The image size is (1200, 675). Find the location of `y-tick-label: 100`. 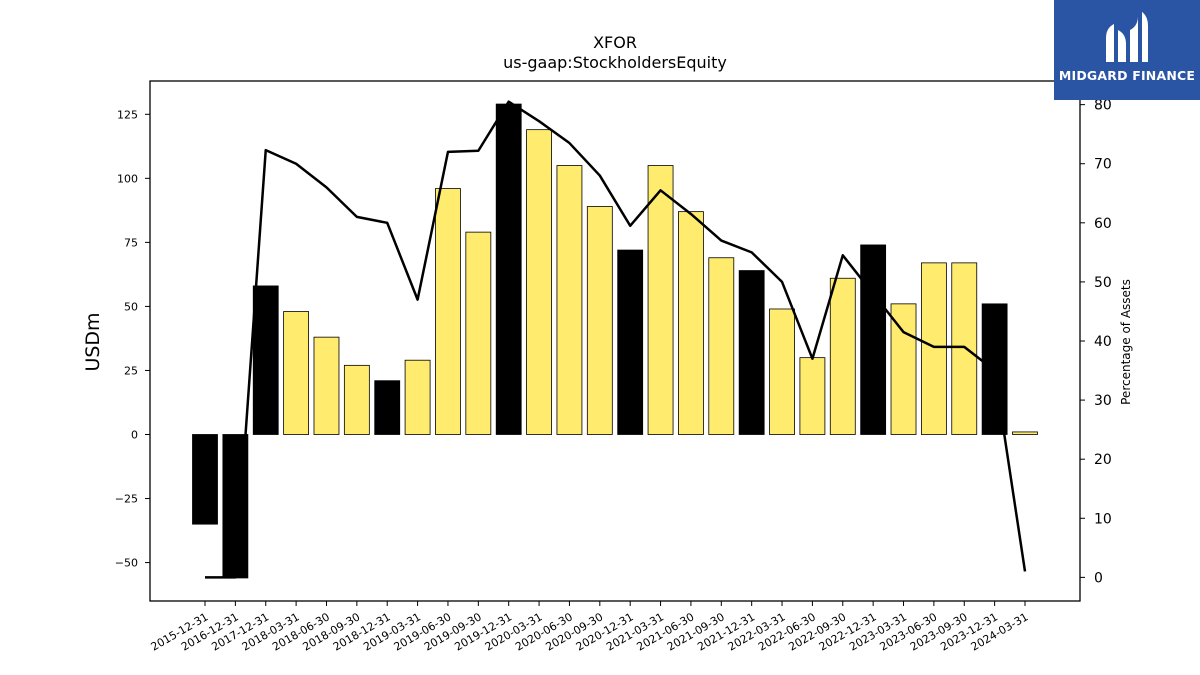

y-tick-label: 100 is located at coordinates (127, 178).